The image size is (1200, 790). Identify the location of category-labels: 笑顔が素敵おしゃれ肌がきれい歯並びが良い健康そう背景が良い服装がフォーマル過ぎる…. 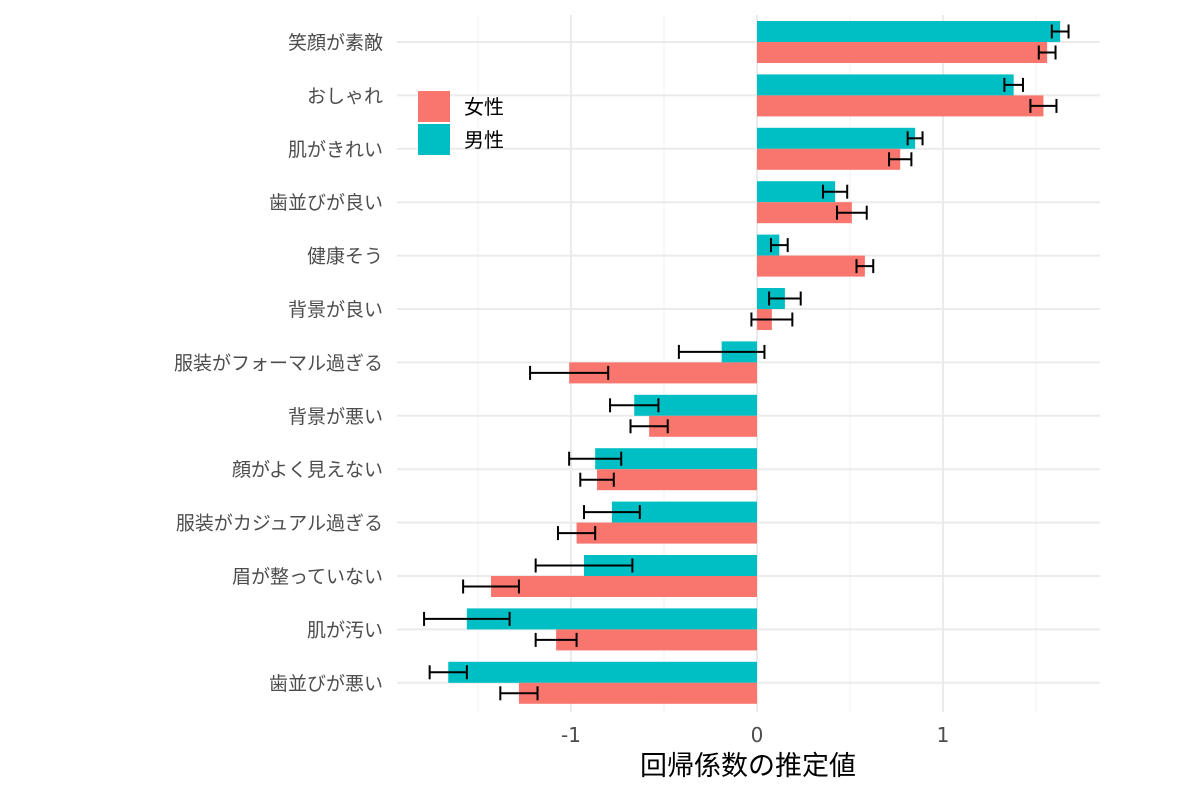
(278, 363).